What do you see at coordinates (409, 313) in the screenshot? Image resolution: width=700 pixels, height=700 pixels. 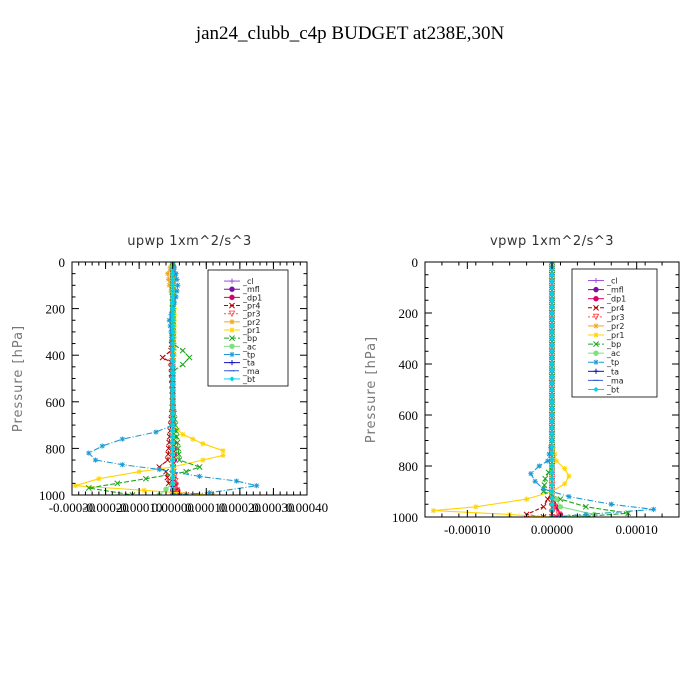 I see `y-tick-label: 200` at bounding box center [409, 313].